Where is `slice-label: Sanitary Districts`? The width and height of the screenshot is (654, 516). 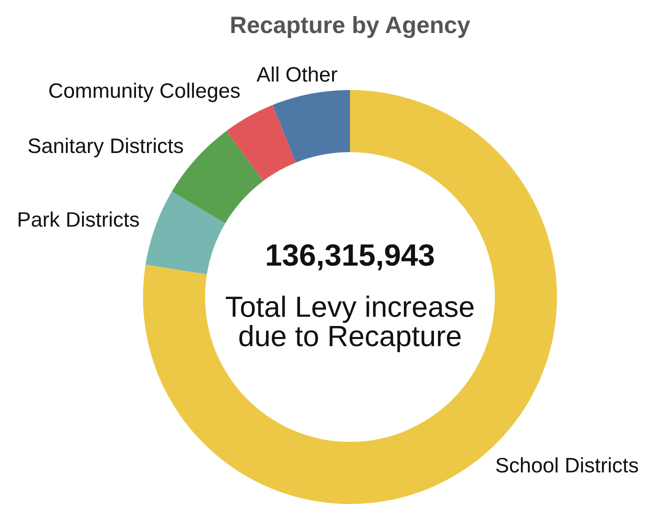
slice-label: Sanitary Districts is located at coordinates (105, 148).